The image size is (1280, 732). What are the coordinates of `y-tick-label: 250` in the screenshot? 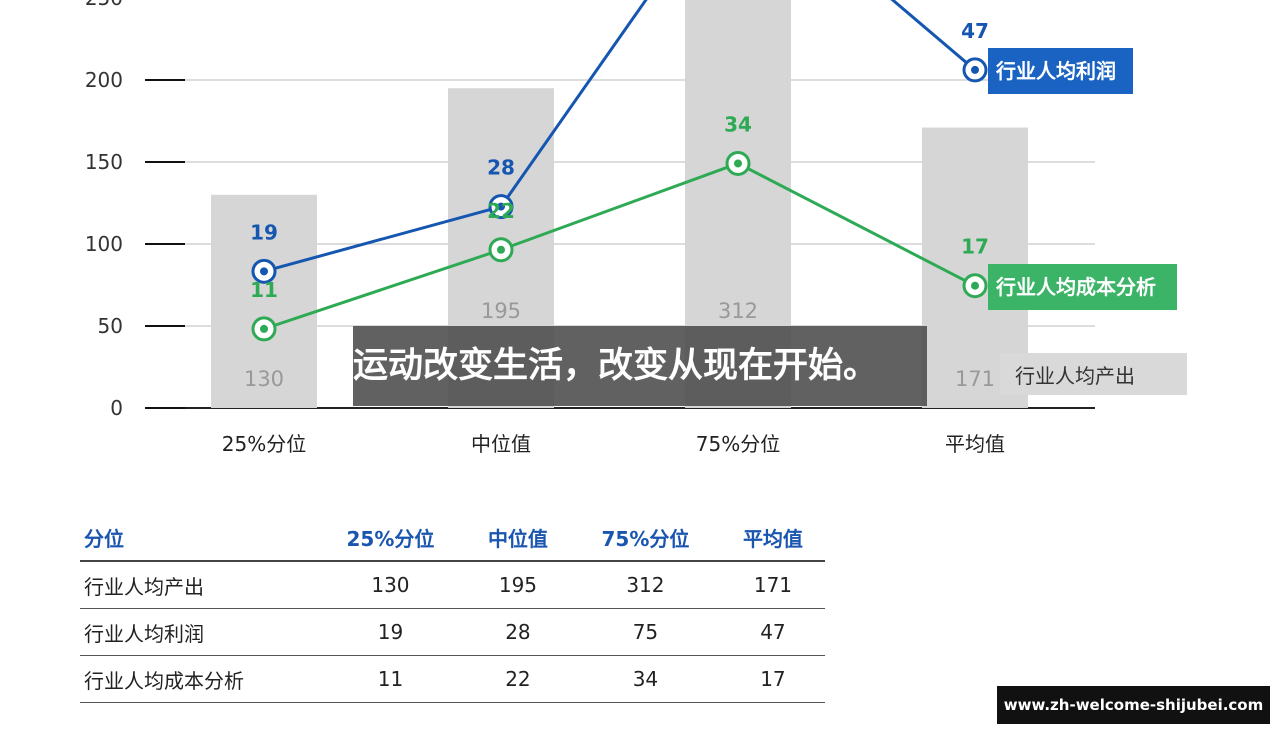 It's located at (104, 5).